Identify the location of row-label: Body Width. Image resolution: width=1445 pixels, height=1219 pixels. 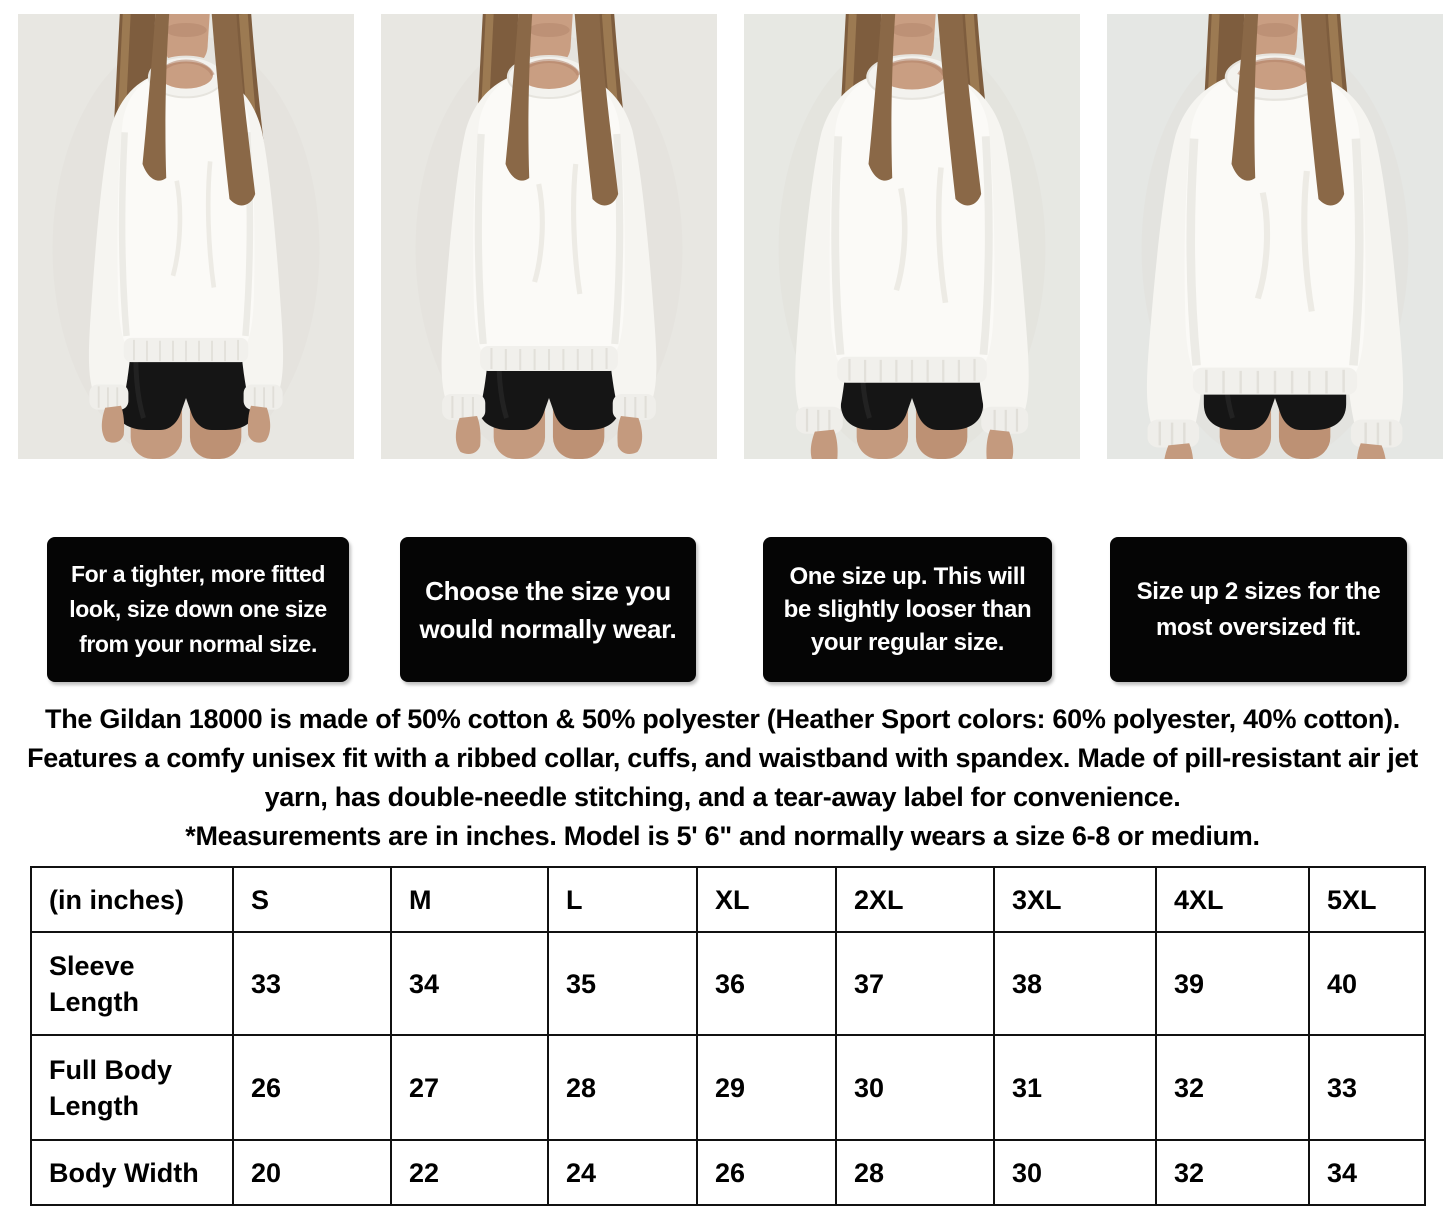
(132, 1172).